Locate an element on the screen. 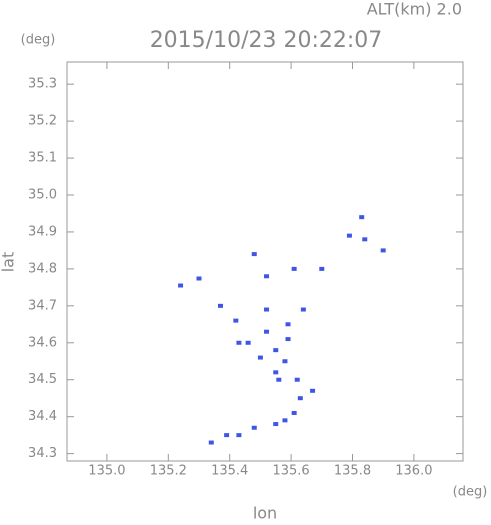 Image resolution: width=491 pixels, height=525 pixels. y-tick-label: 34.5 is located at coordinates (42, 379).